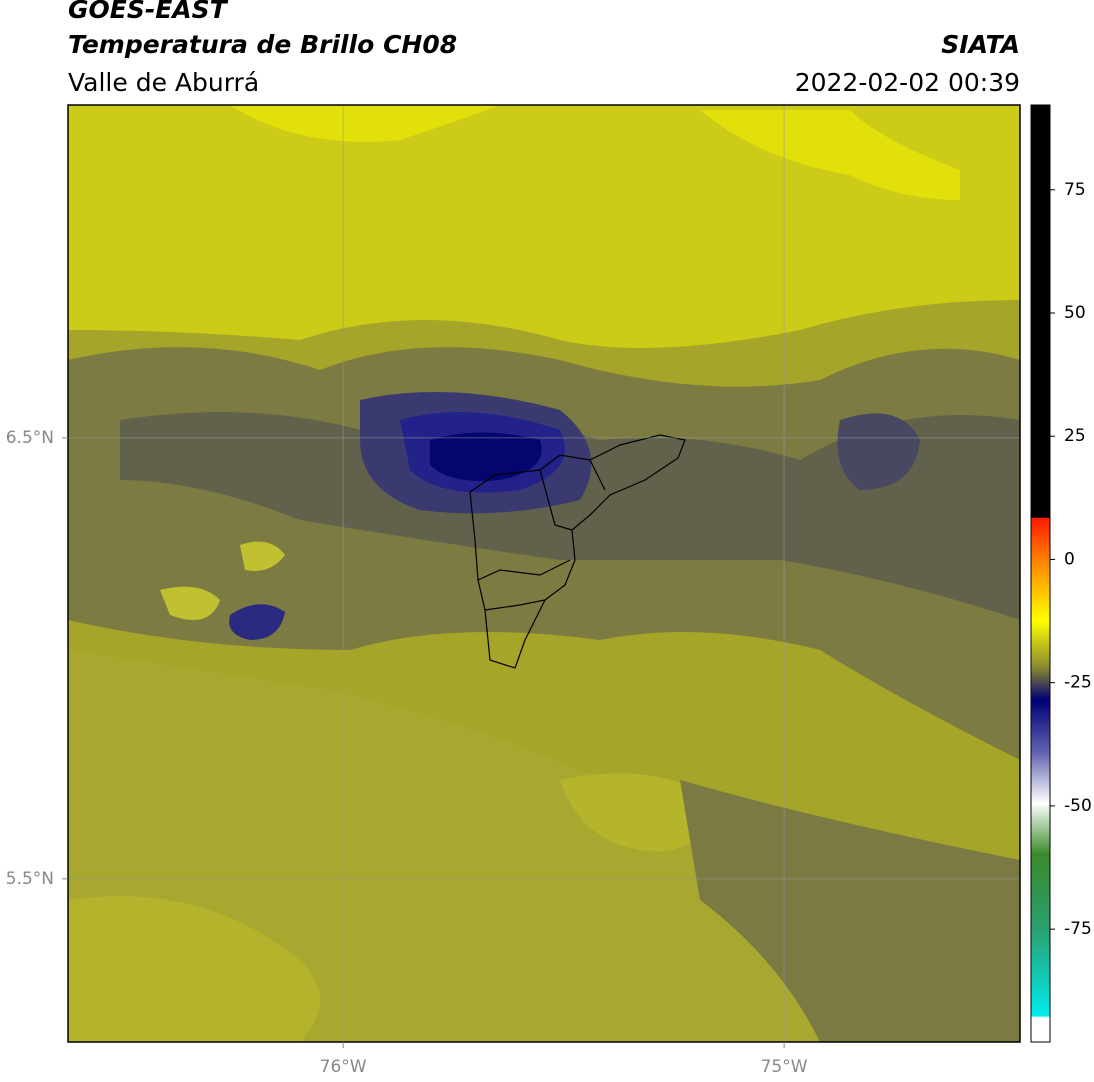  Describe the element at coordinates (577, 551) in the screenshot. I see `valley-outline` at that location.